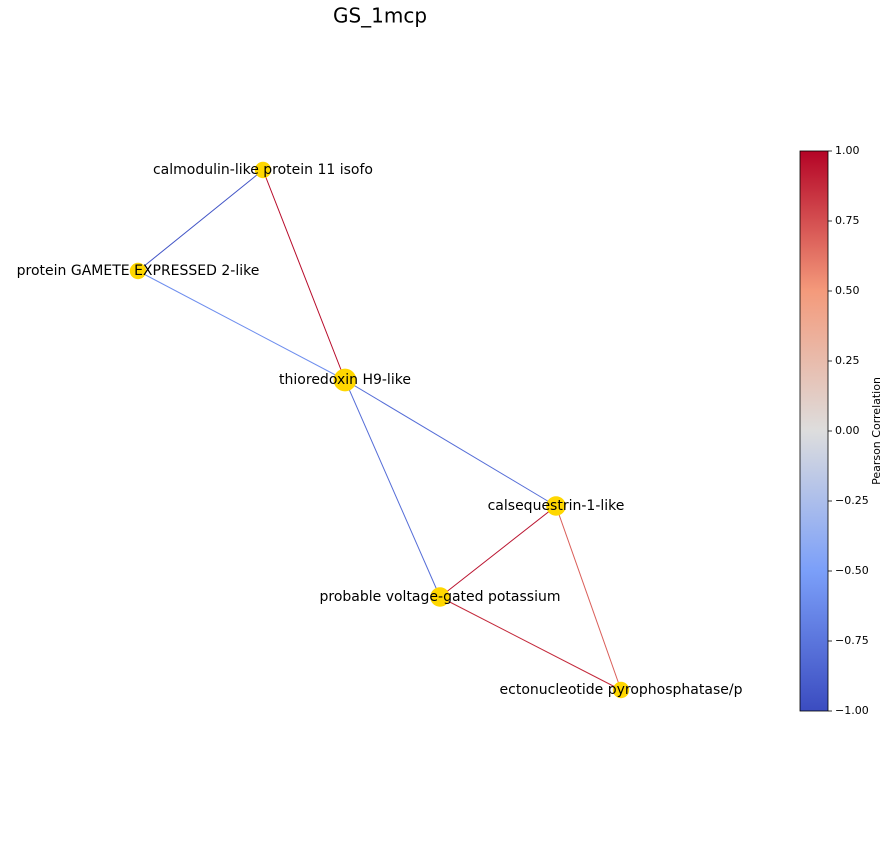 Image resolution: width=890 pixels, height=843 pixels. I want to click on node-label: probable voltage-gated potassium, so click(440, 597).